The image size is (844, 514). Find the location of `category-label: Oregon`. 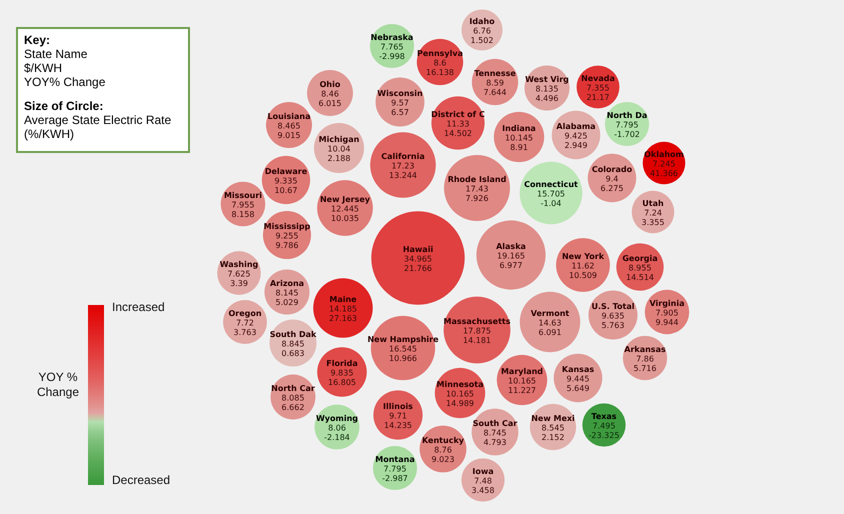

category-label: Oregon is located at coordinates (245, 313).